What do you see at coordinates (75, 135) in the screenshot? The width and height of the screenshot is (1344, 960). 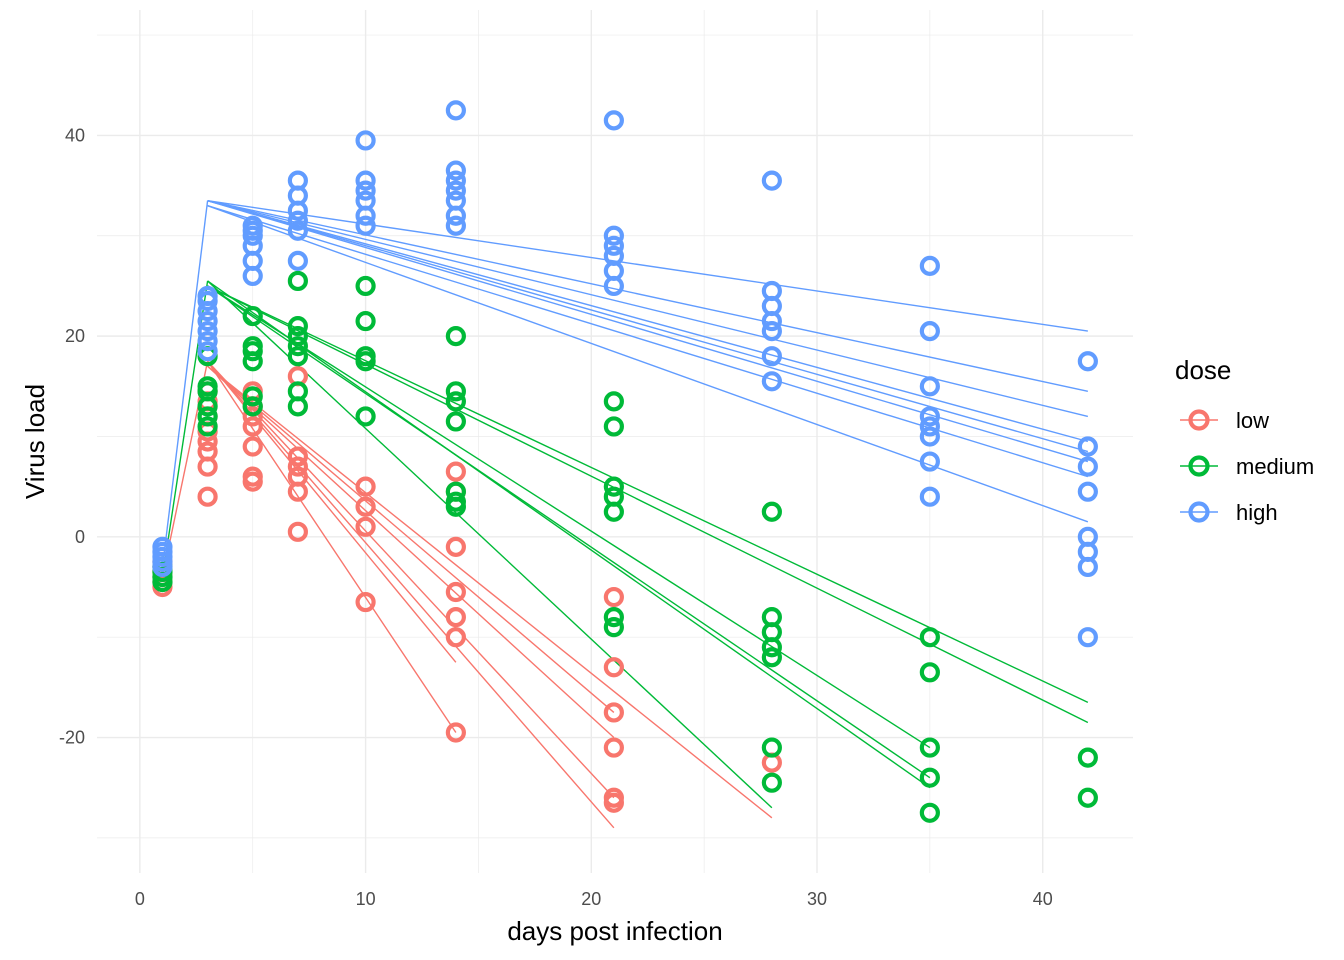 I see `y-tick-label: 40` at bounding box center [75, 135].